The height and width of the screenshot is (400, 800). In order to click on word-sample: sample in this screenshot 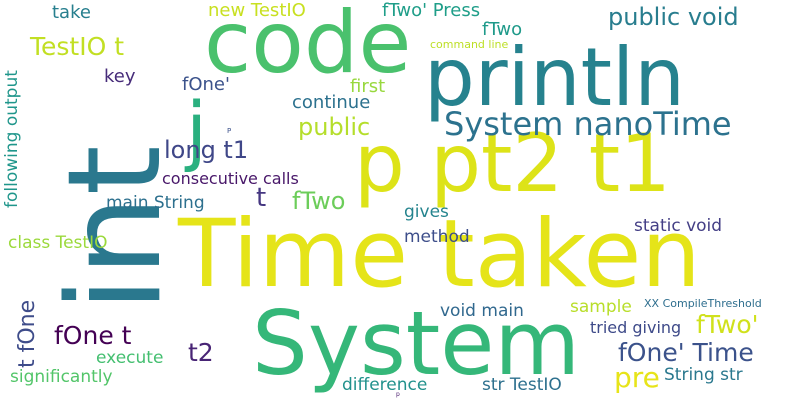, I will do `click(601, 307)`.